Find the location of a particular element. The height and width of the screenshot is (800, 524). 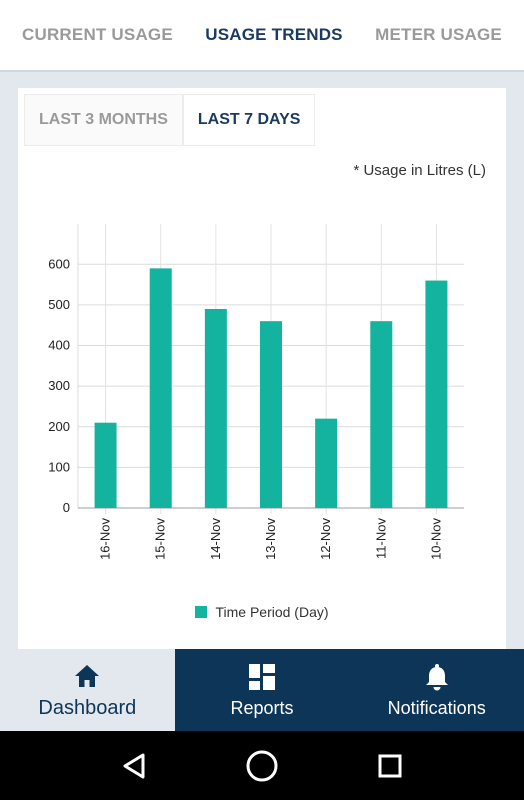

y-tick-label: 600 is located at coordinates (59, 263).